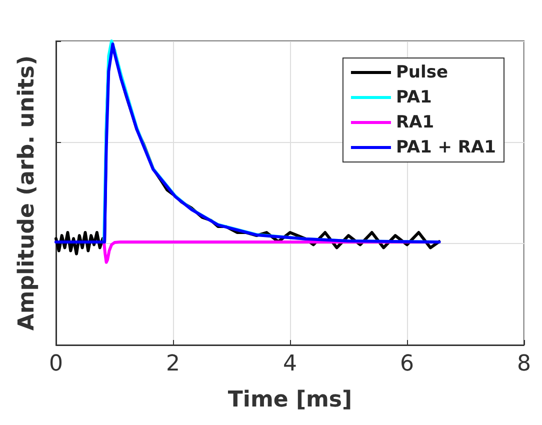 This screenshot has width=542, height=425. What do you see at coordinates (27, 193) in the screenshot?
I see `y-axis-title: Amplitude (arb. units)` at bounding box center [27, 193].